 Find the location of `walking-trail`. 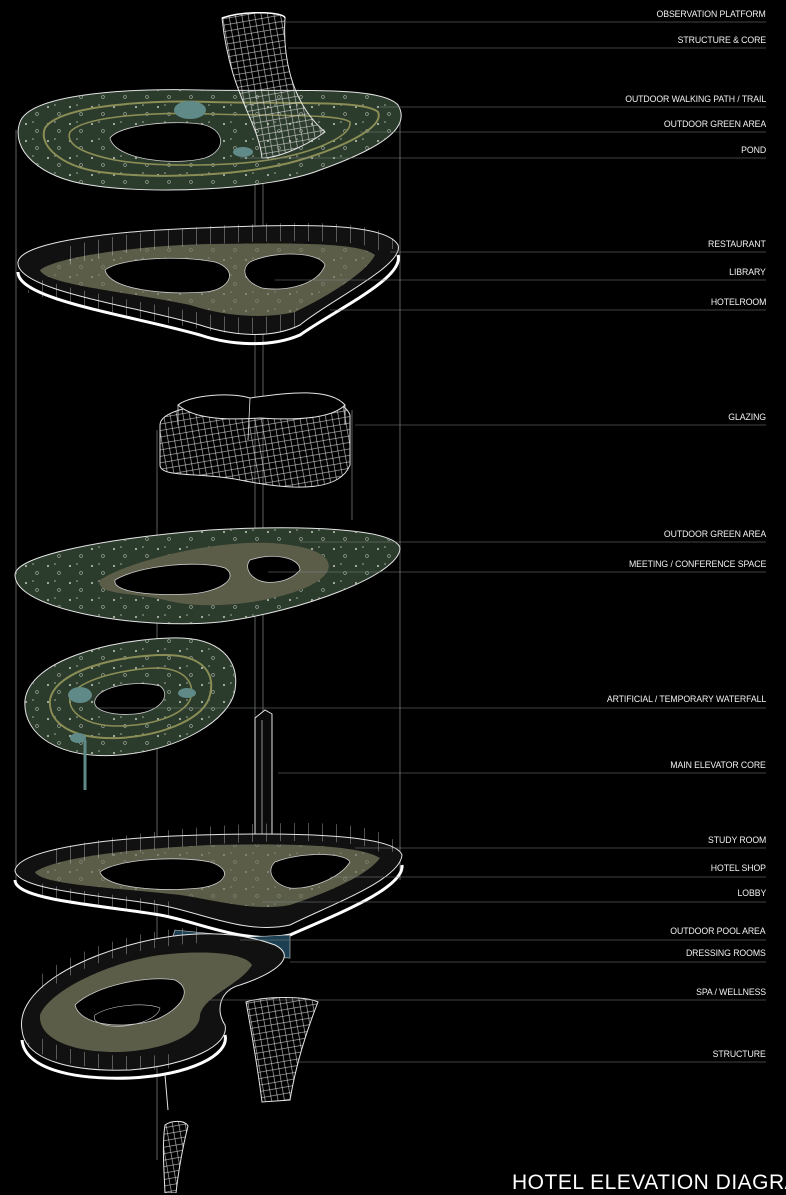

walking-trail is located at coordinates (211, 138).